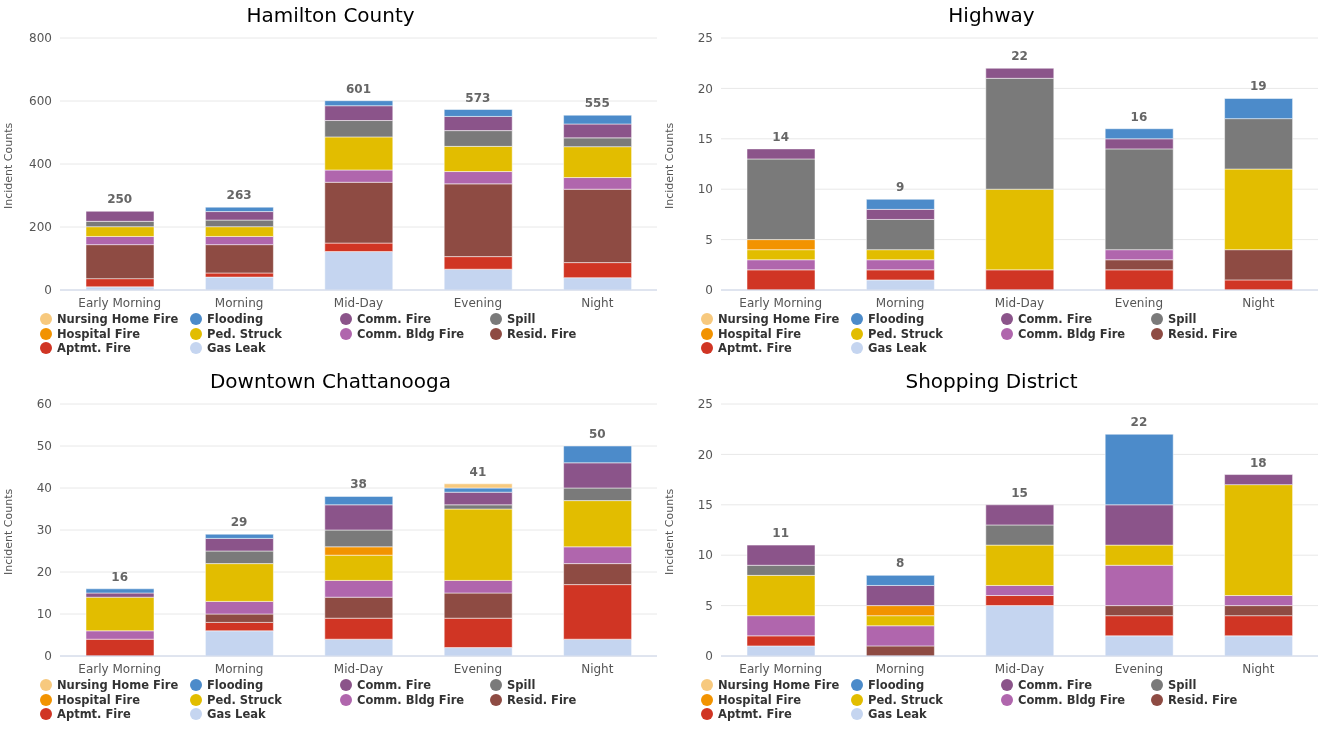  What do you see at coordinates (900, 563) in the screenshot?
I see `total-label: 8` at bounding box center [900, 563].